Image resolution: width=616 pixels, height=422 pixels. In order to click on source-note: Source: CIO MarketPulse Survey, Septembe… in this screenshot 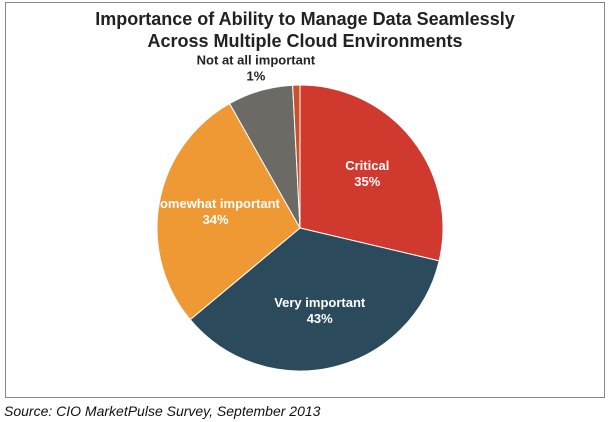, I will do `click(162, 411)`.